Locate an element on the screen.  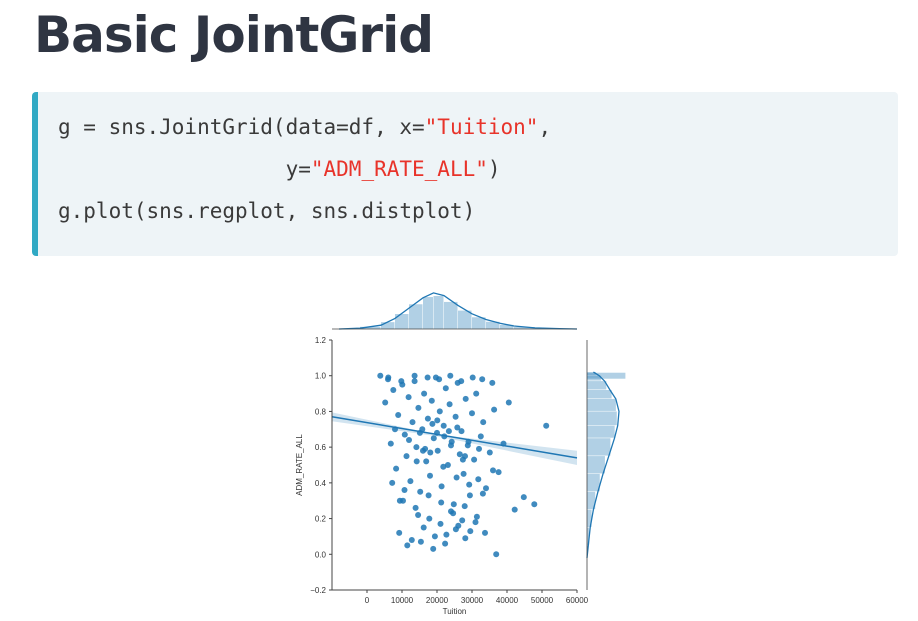
code-text: g.plot(sns.regplot, sns.distplot) is located at coordinates (267, 211).